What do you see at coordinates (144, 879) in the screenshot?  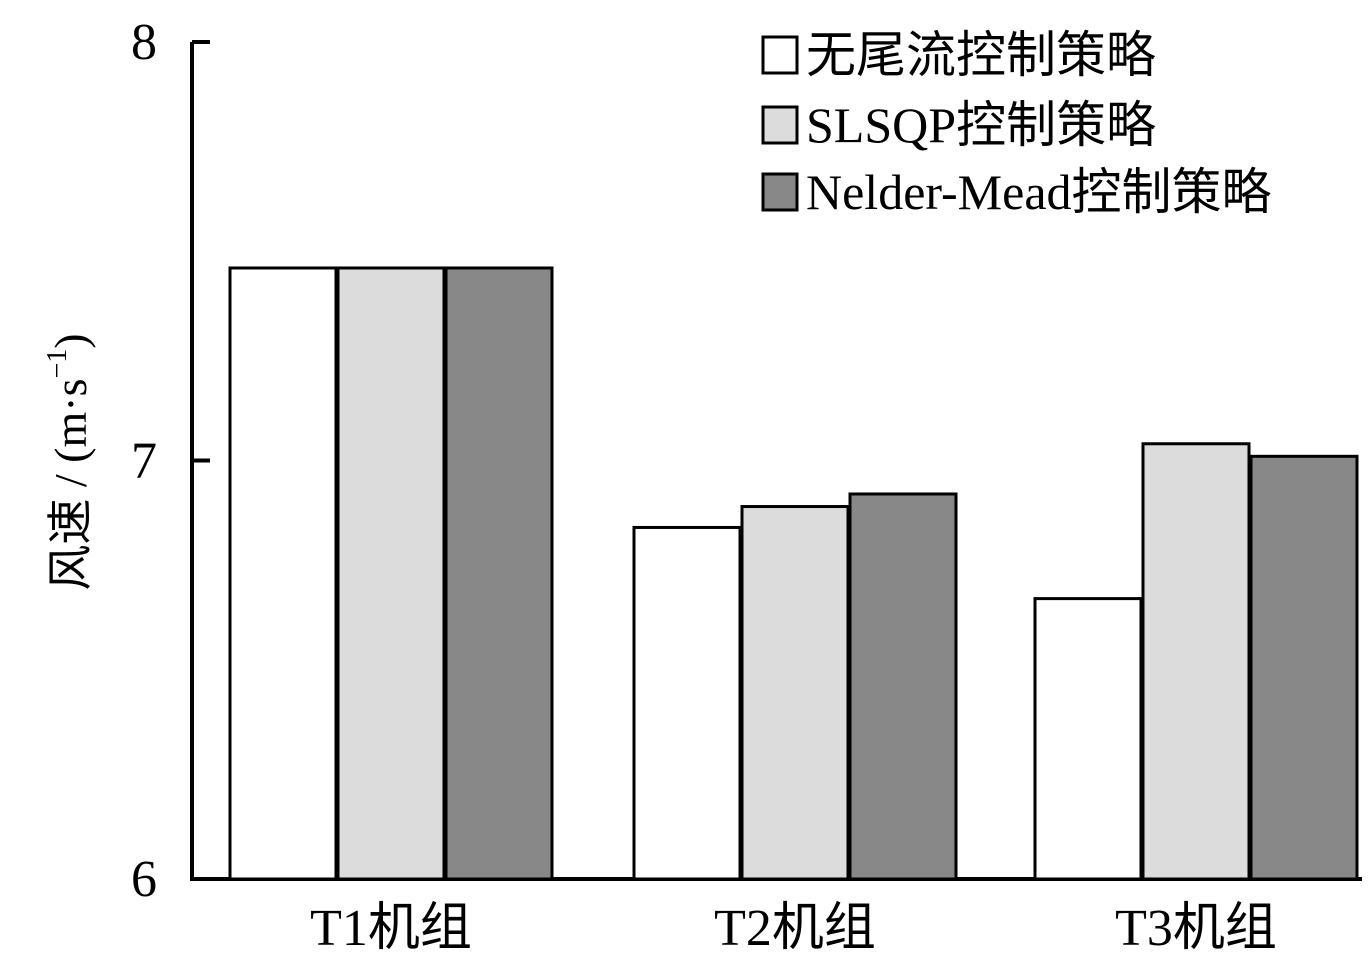 I see `y-tick-label: 6` at bounding box center [144, 879].